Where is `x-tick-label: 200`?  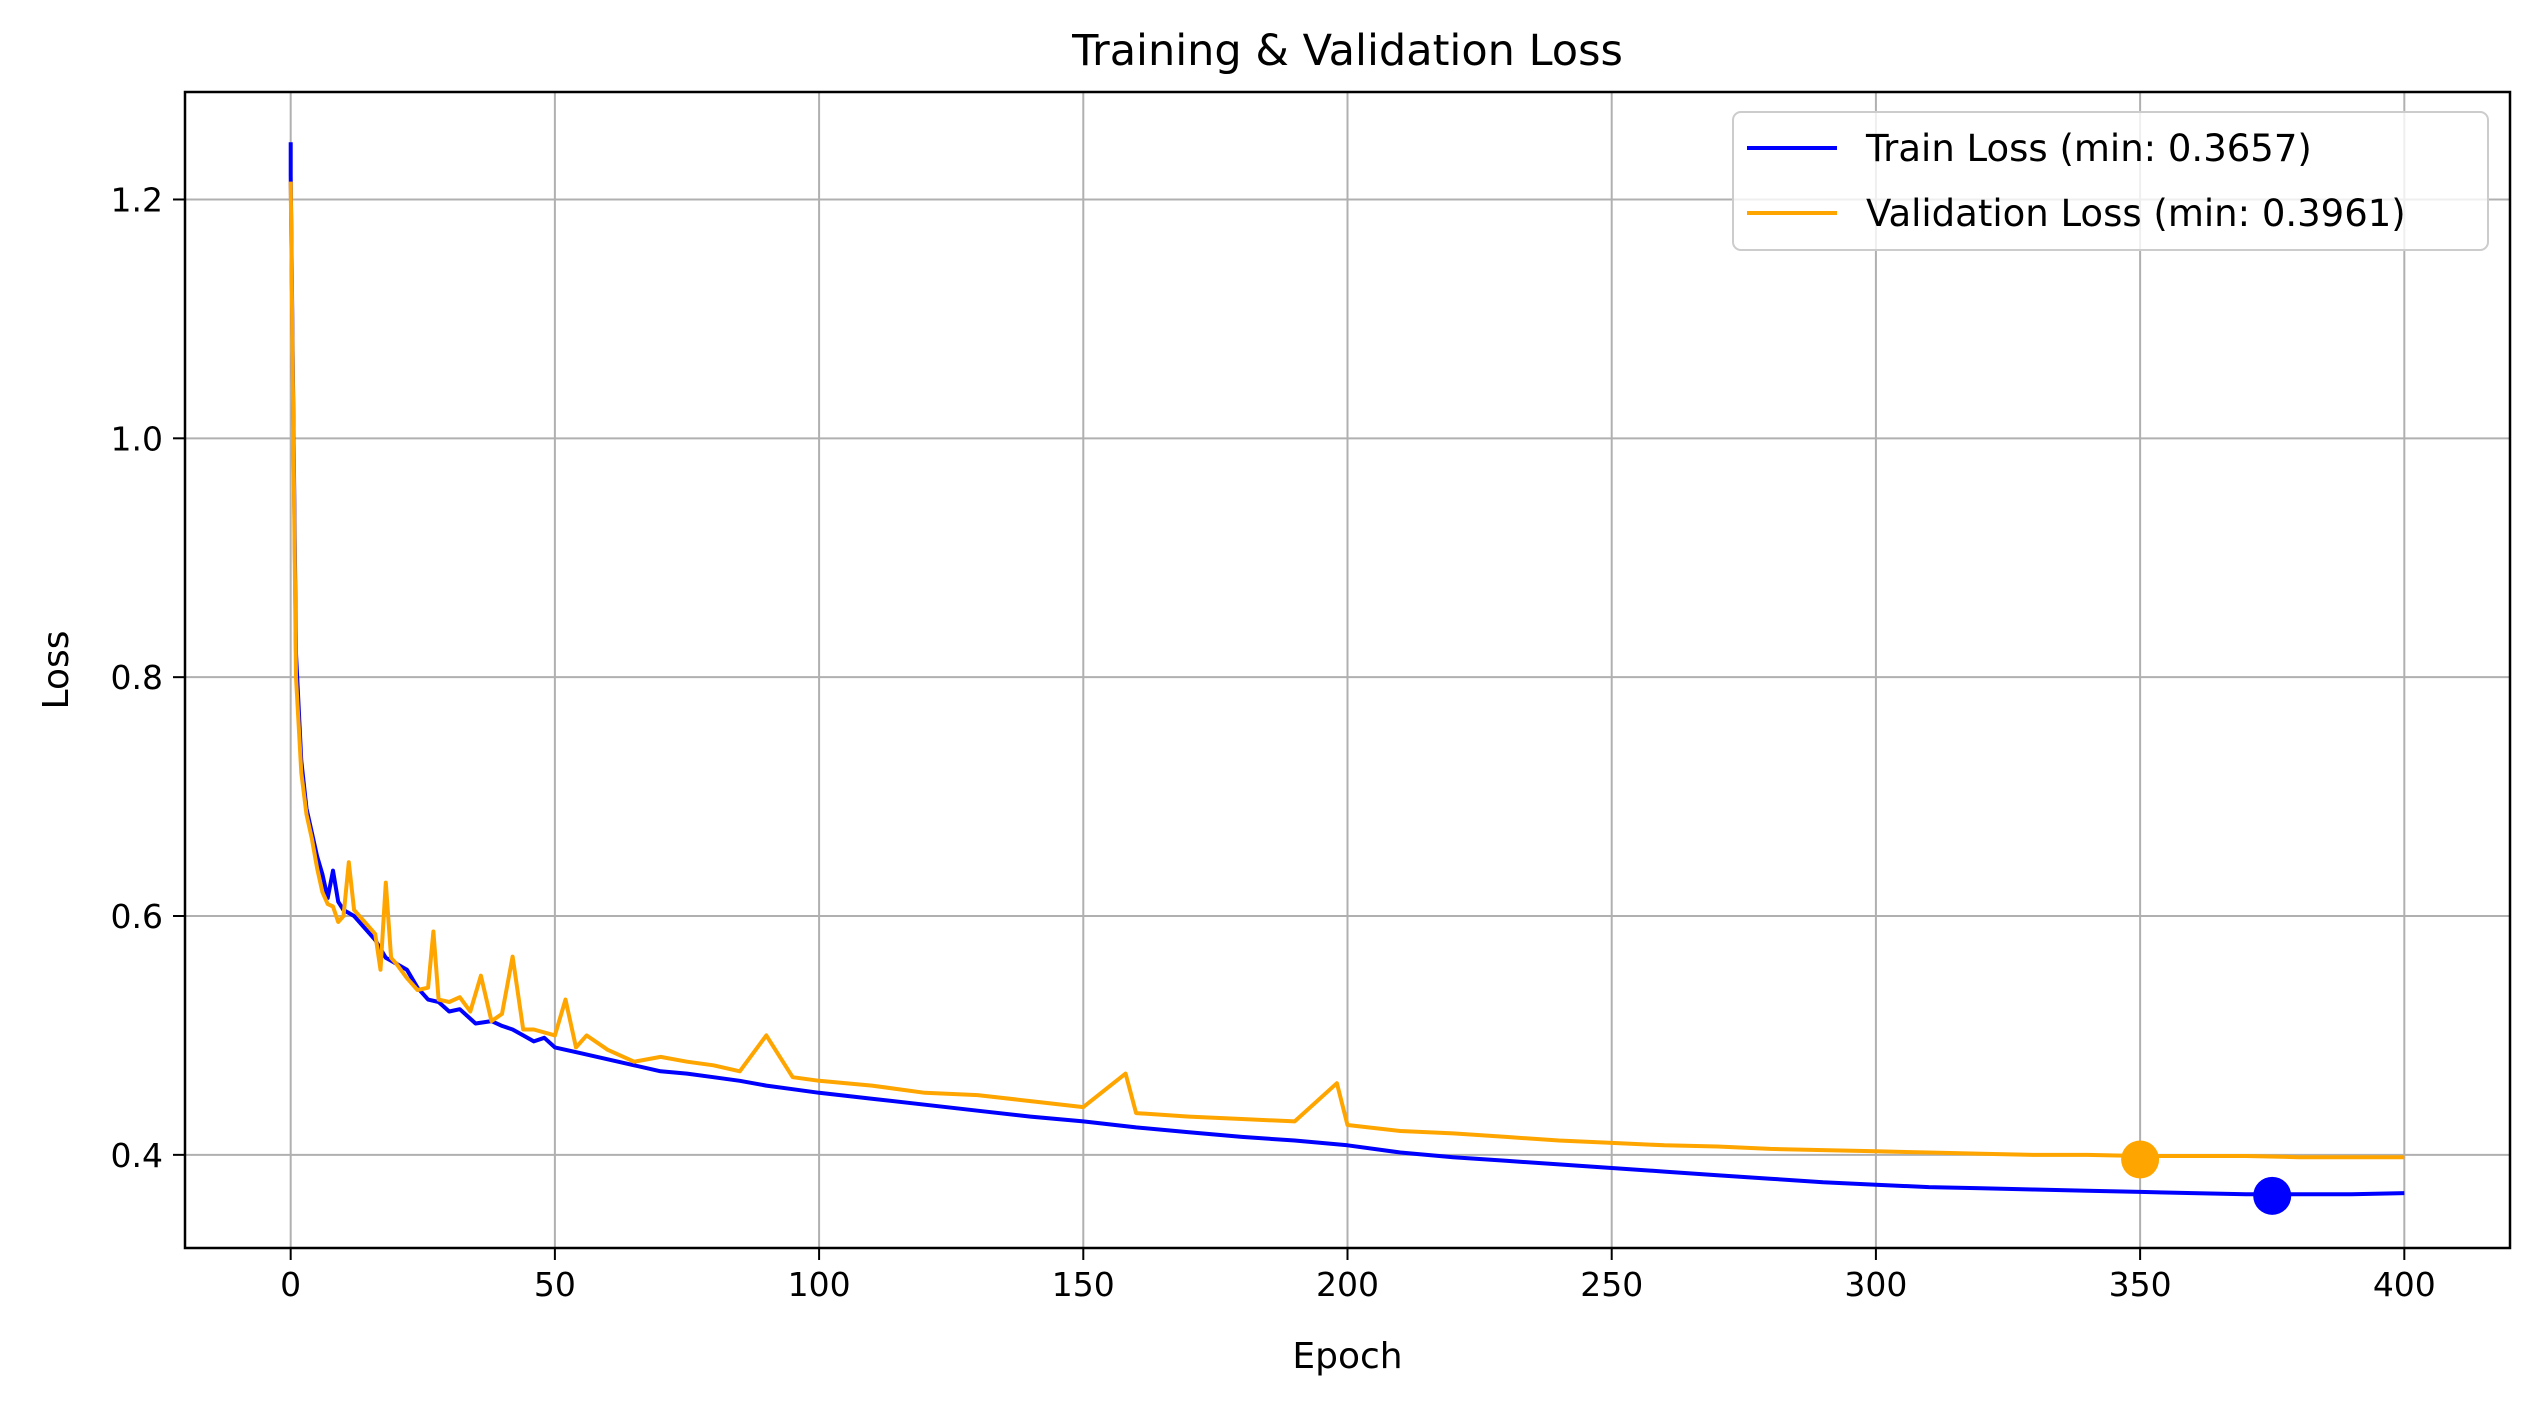 x-tick-label: 200 is located at coordinates (1347, 1284).